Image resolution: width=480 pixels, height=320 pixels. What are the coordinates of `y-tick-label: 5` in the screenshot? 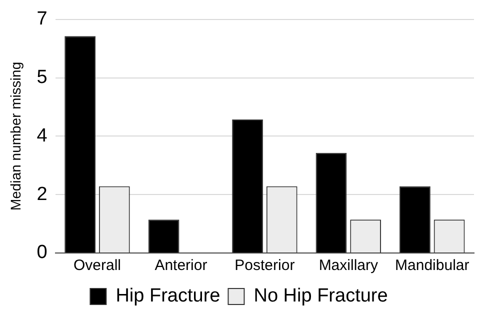 It's located at (42, 77).